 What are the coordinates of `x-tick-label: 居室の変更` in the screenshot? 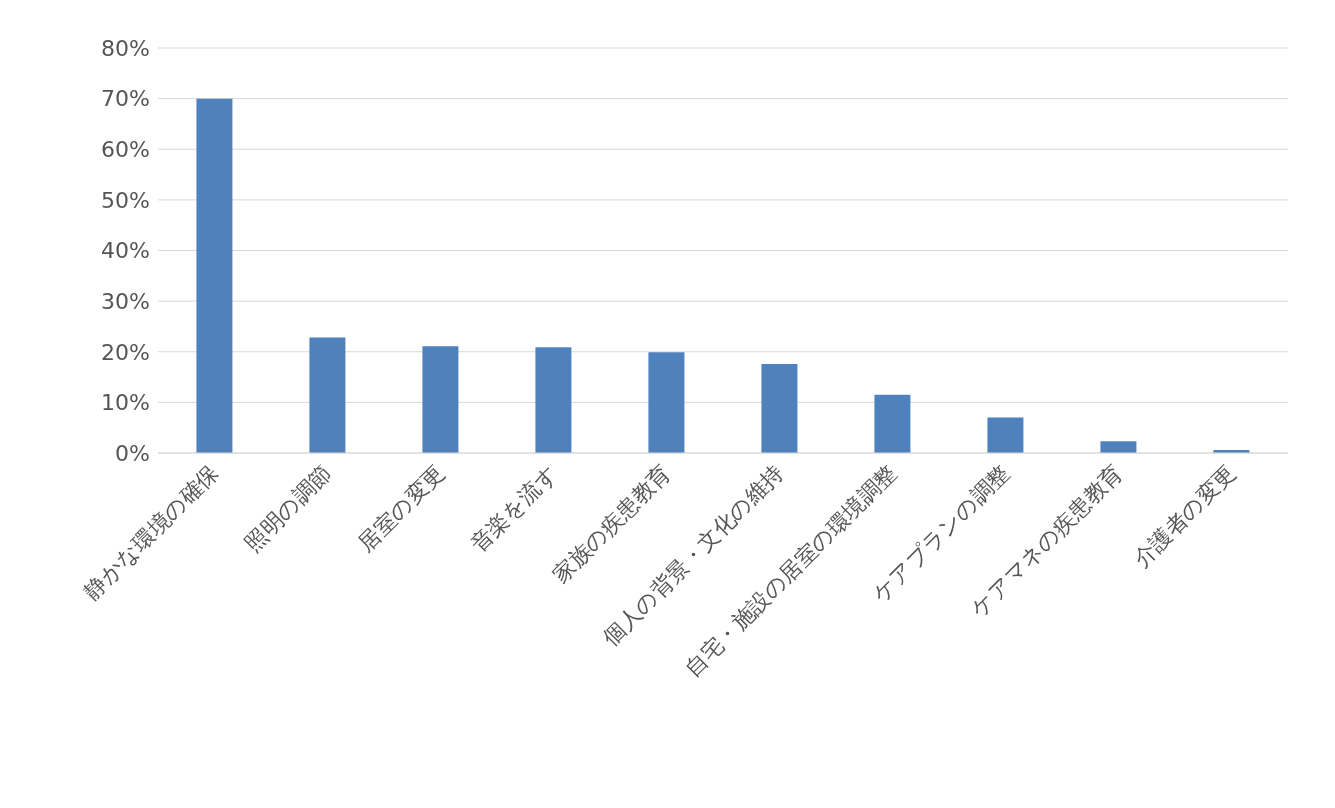 It's located at (401, 508).